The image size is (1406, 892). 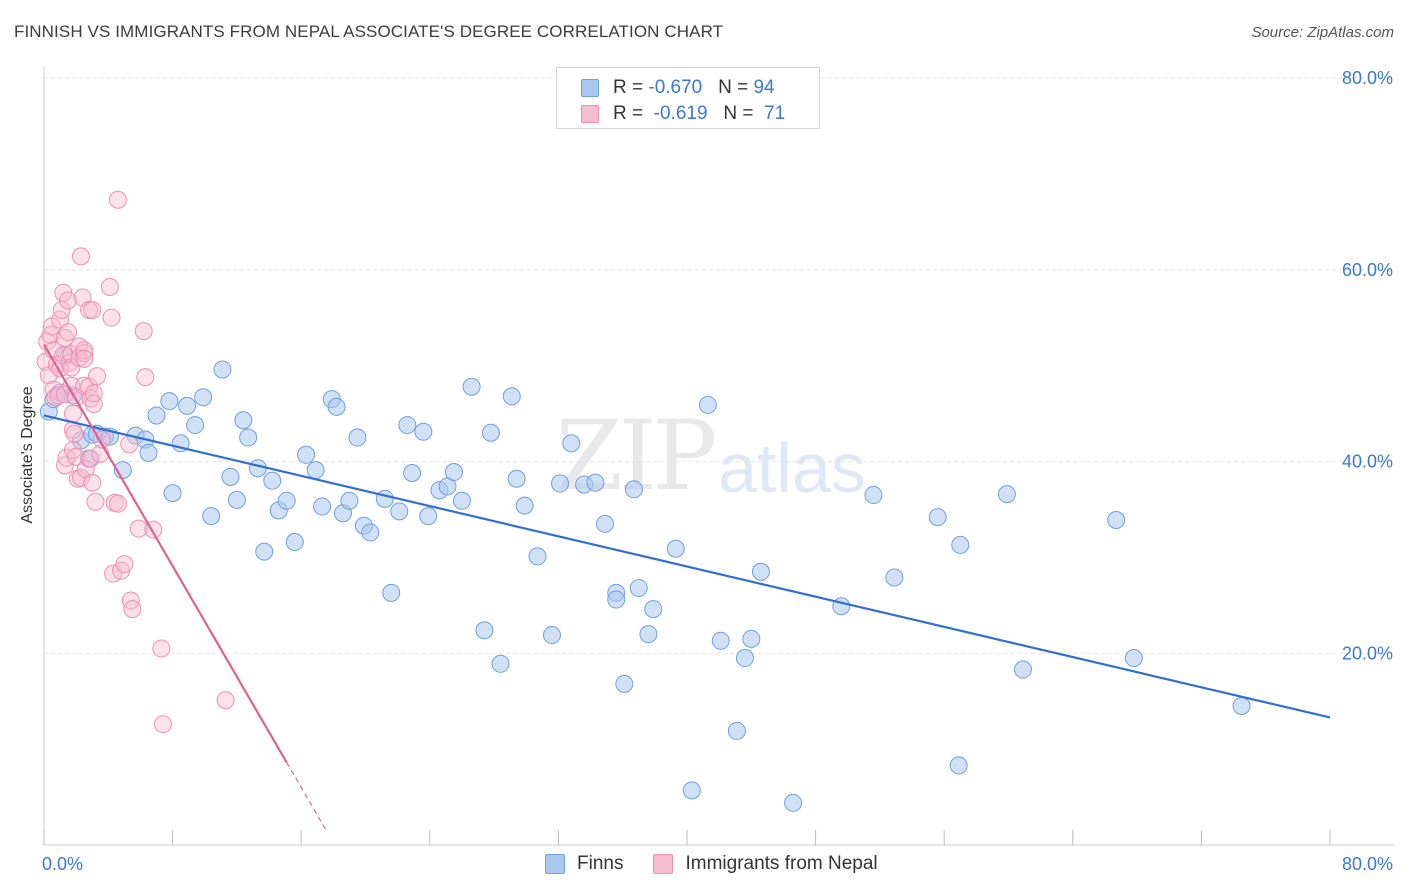 What do you see at coordinates (631, 113) in the screenshot?
I see `r-label: R =` at bounding box center [631, 113].